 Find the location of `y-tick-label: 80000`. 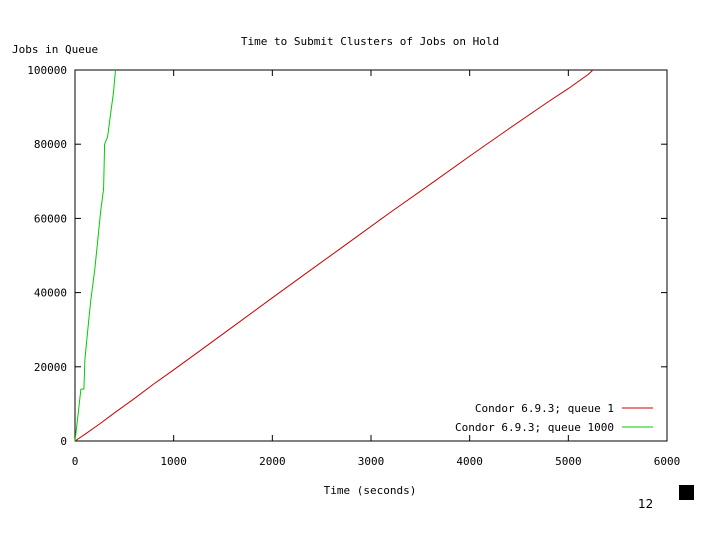

y-tick-label: 80000 is located at coordinates (50, 144).